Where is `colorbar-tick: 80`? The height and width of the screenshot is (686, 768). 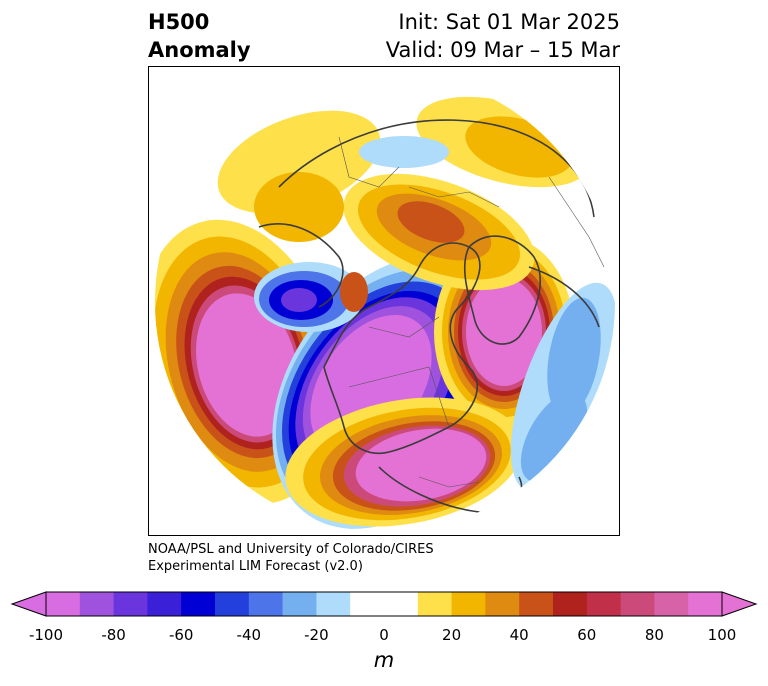
colorbar-tick: 80 is located at coordinates (654, 635).